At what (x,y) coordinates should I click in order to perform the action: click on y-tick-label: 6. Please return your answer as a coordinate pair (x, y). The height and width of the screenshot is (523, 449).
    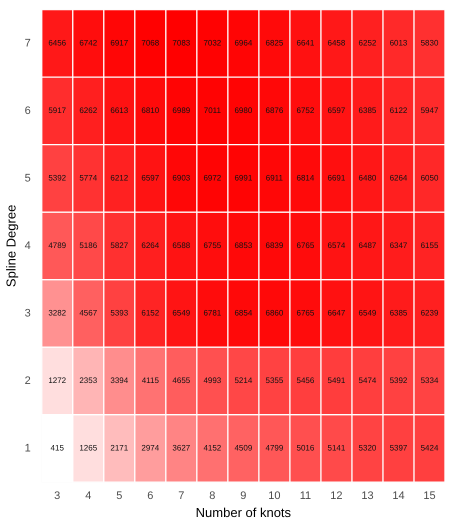
    Looking at the image, I should click on (27, 110).